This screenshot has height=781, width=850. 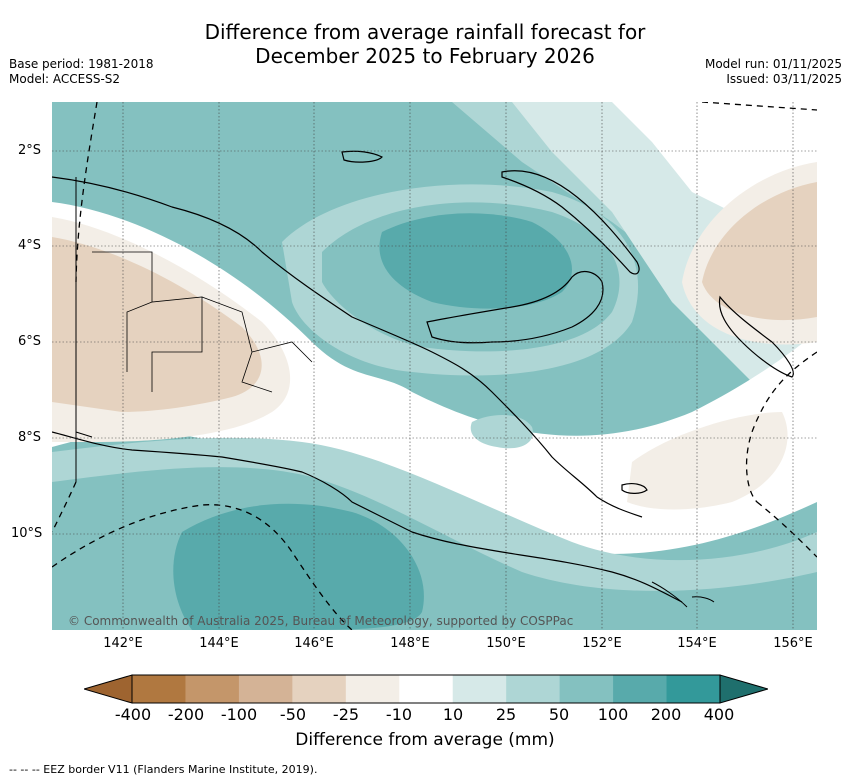 I want to click on lat-label-6s: 6°S, so click(x=30, y=341).